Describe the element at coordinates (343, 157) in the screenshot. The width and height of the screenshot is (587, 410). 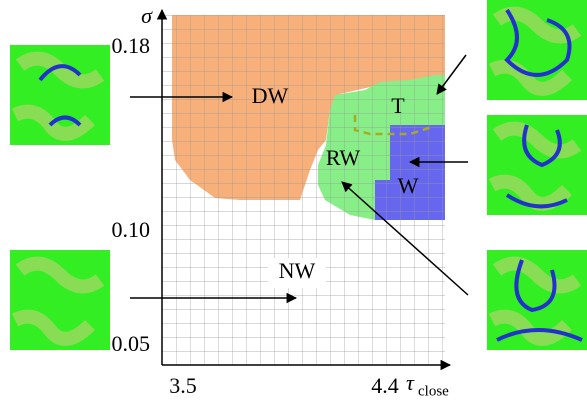
I see `region-label: RW` at that location.